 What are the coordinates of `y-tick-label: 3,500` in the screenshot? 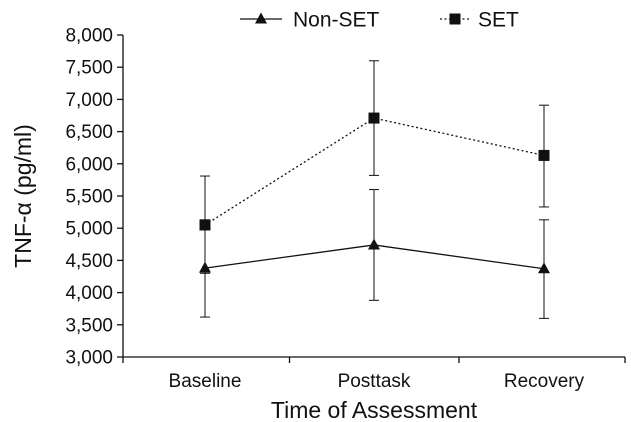 It's located at (89, 325).